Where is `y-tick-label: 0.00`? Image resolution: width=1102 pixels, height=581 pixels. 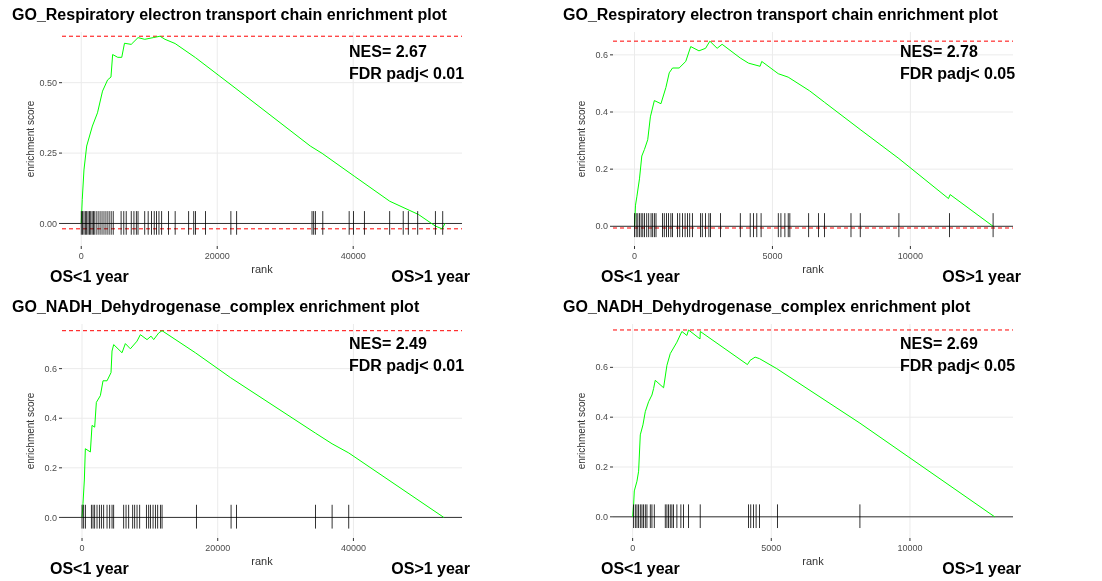
y-tick-label: 0.00 is located at coordinates (48, 223).